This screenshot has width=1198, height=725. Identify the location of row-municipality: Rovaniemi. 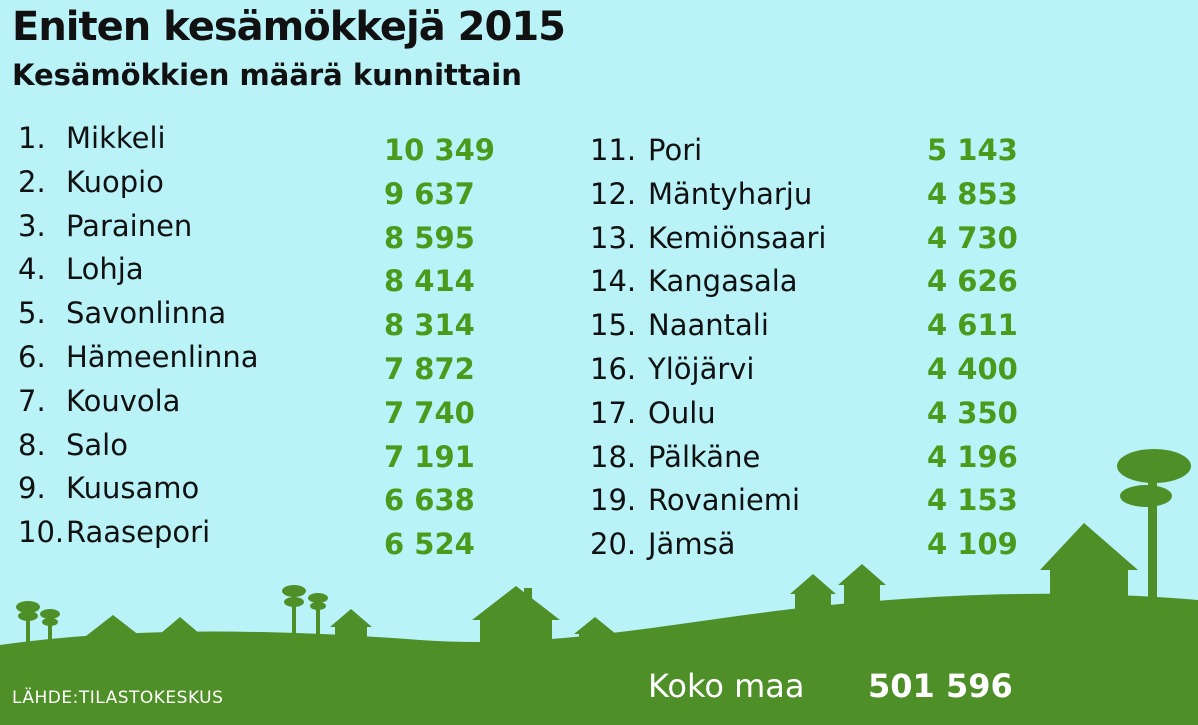
(724, 500).